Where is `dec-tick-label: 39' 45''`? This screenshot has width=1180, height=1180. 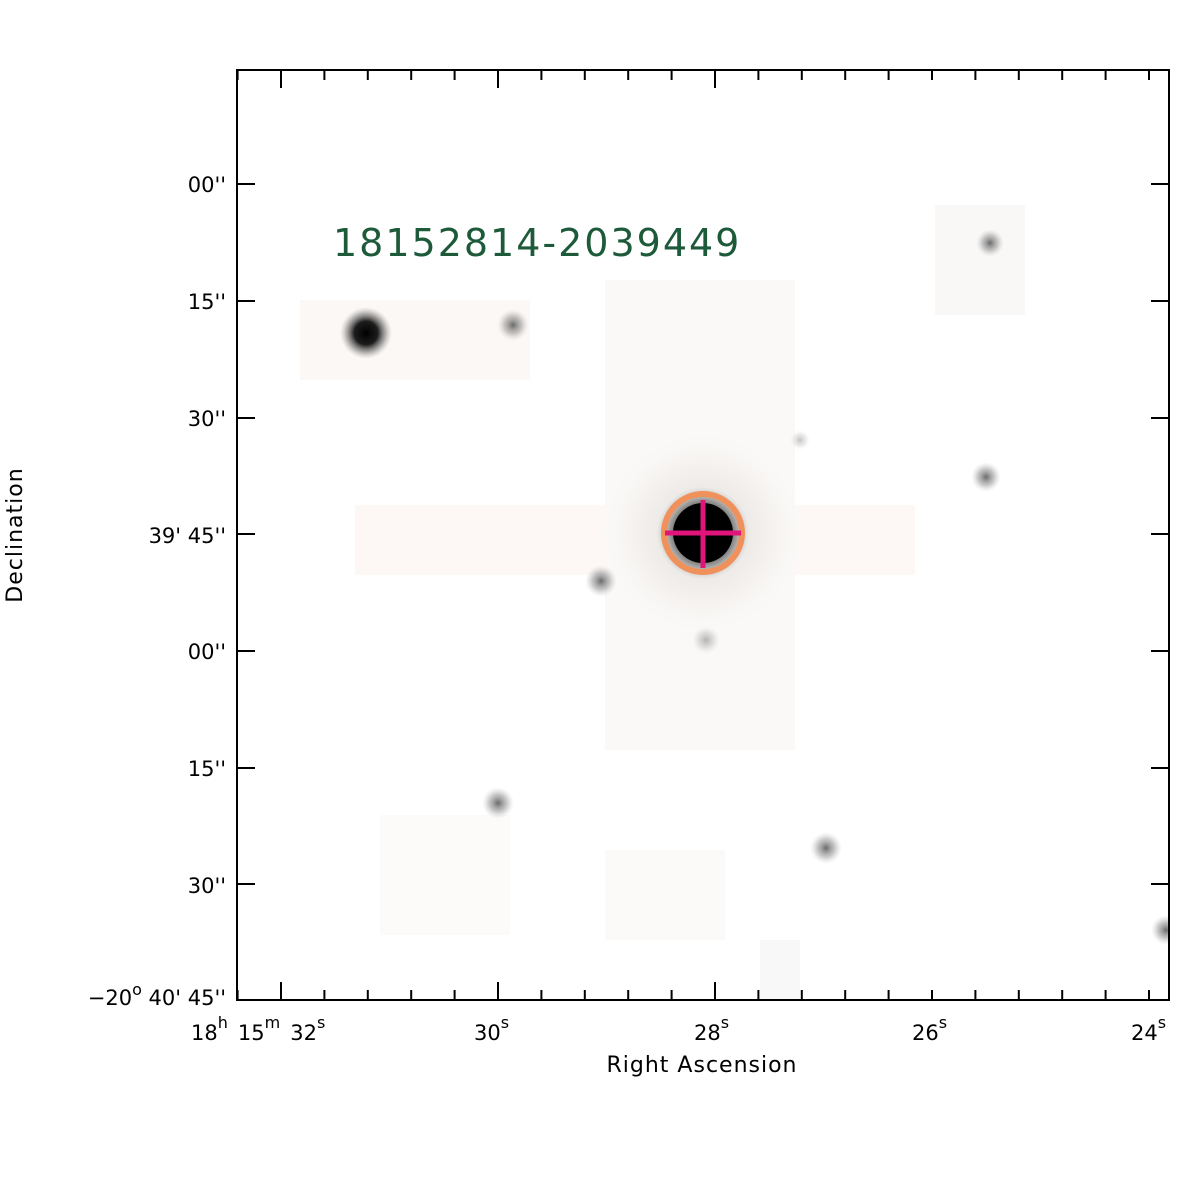 dec-tick-label: 39' 45'' is located at coordinates (187, 536).